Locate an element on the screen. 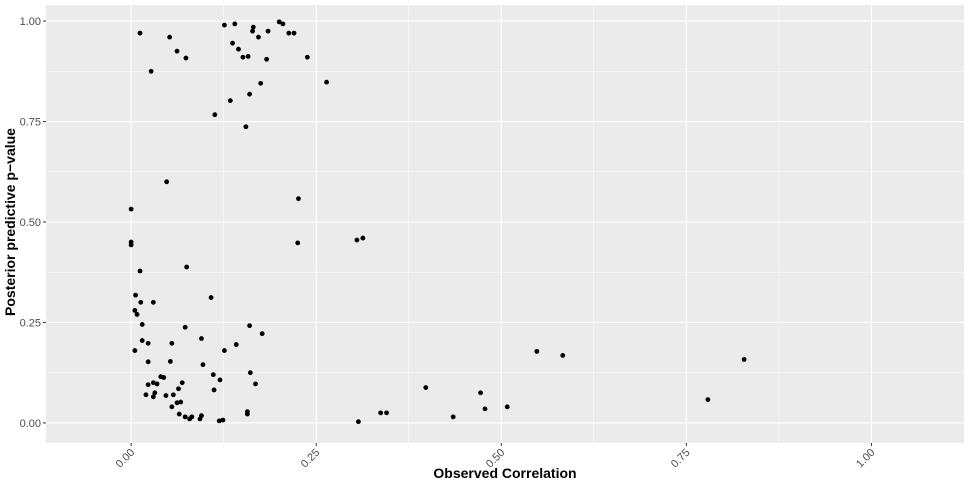  y-tick-label: 0.75 is located at coordinates (30, 123).